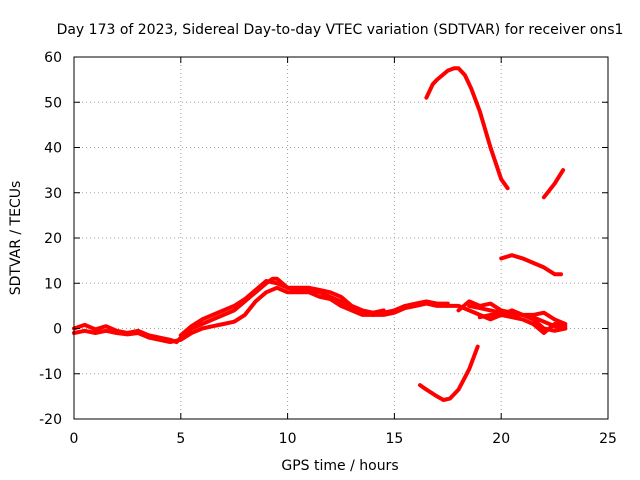  I want to click on series-track-tail-d, so click(506, 318).